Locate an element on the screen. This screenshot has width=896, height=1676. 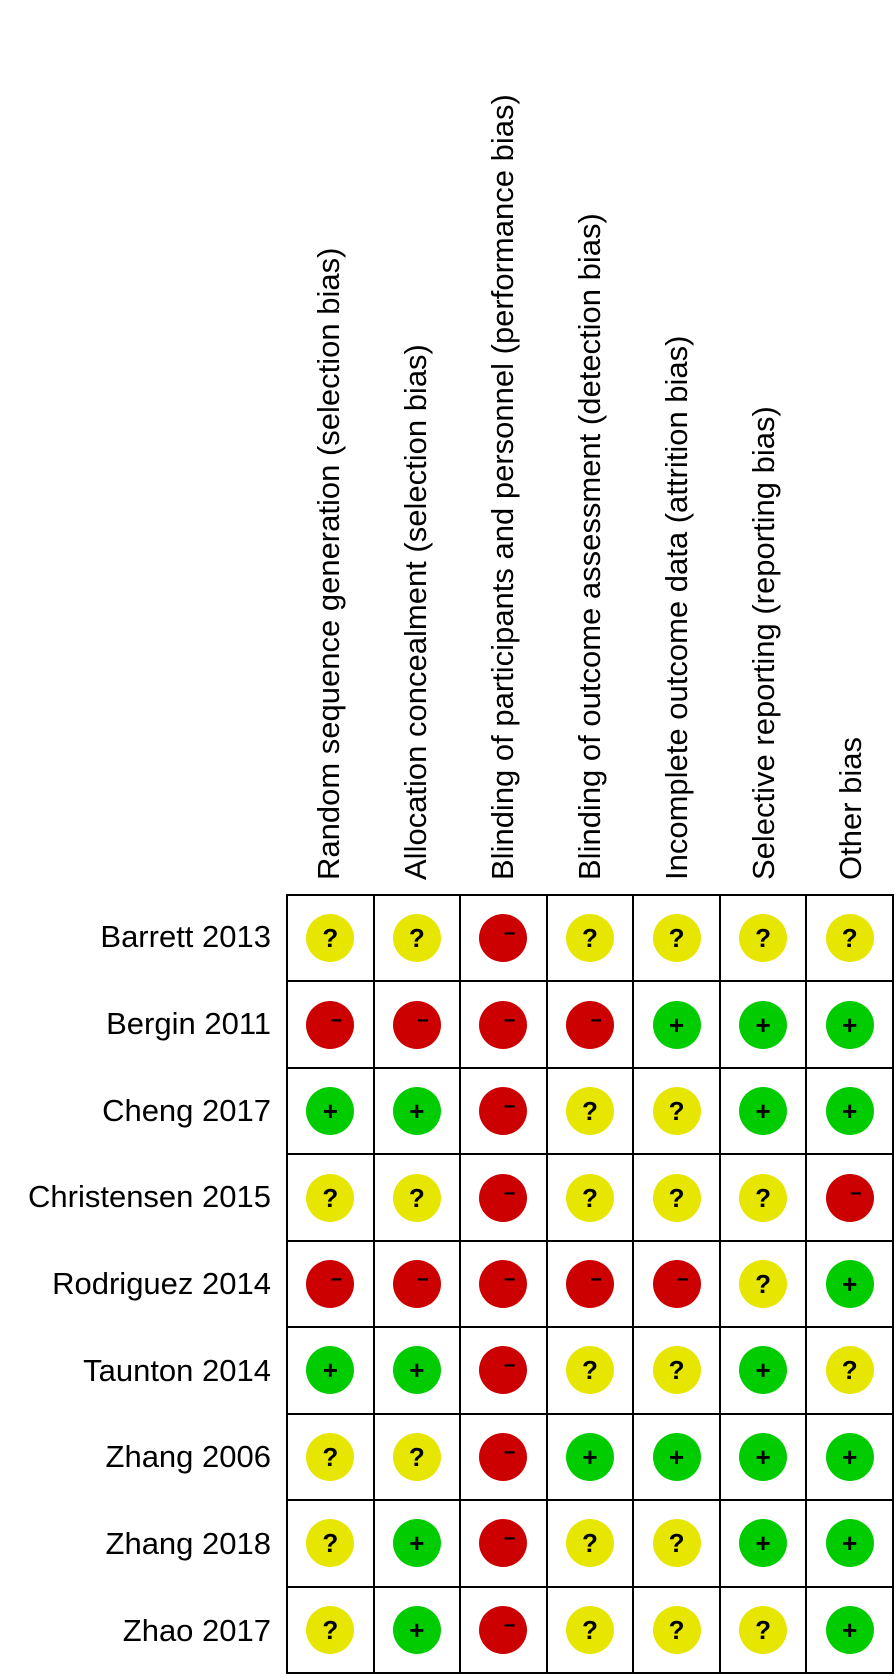
domain-header: Other bias is located at coordinates (850, 808).